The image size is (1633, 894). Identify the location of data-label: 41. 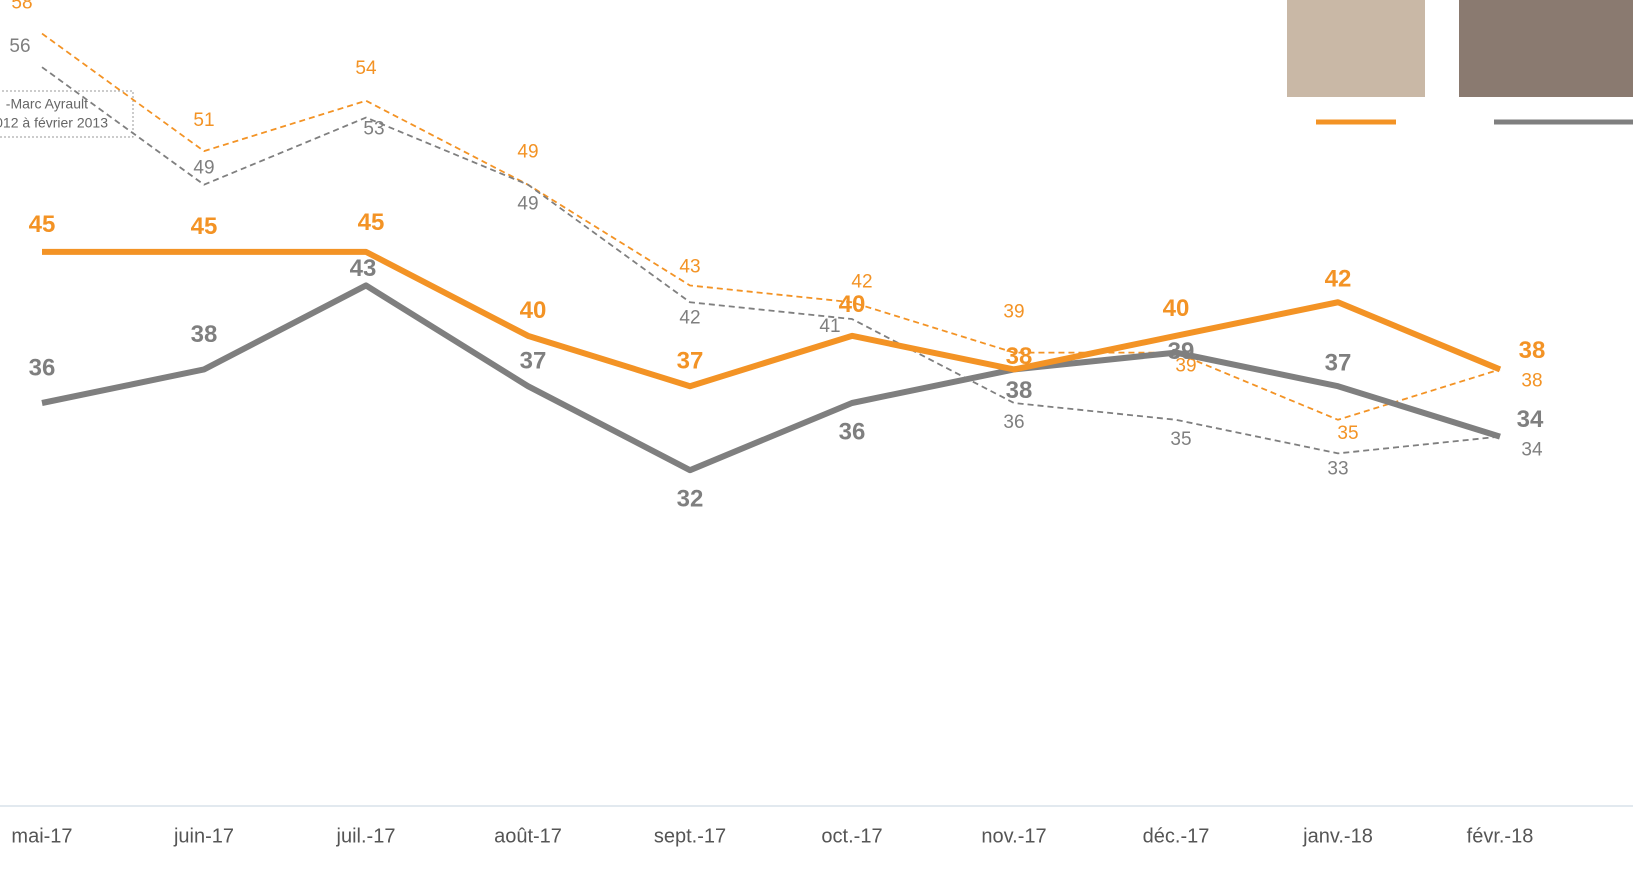
(829, 326).